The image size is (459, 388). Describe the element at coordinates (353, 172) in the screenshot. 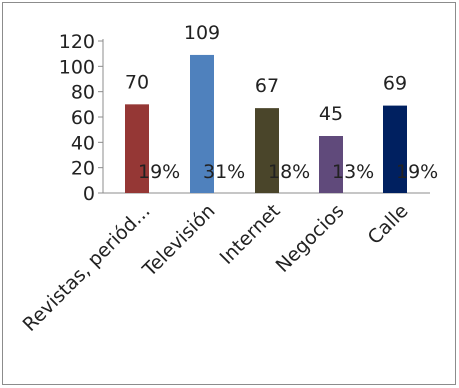

I see `bar-percent-label: 13%` at that location.